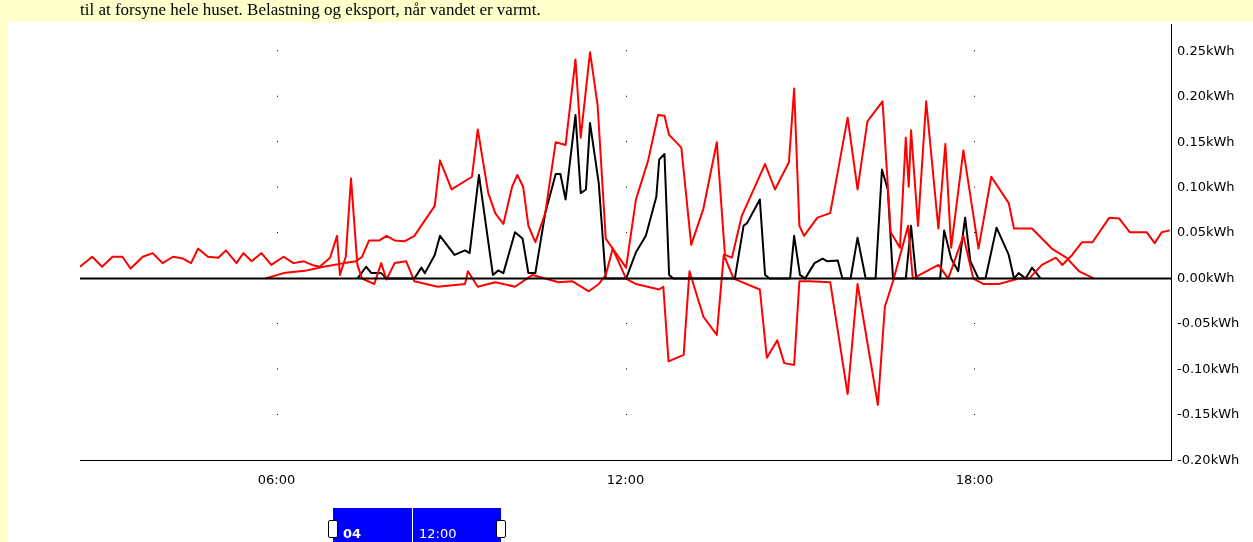 The height and width of the screenshot is (542, 1253). I want to click on y-tick-label: 0.05kWh, so click(1206, 232).